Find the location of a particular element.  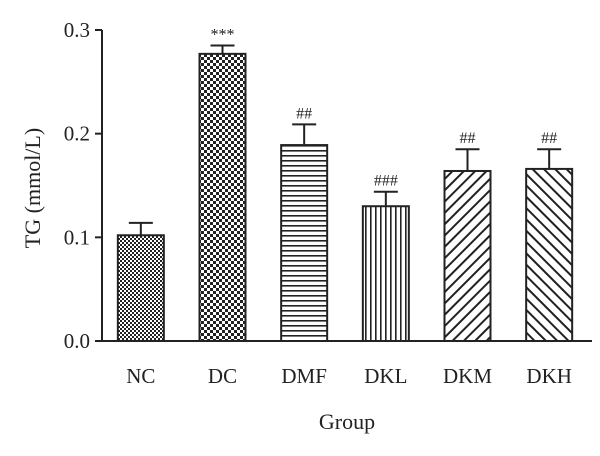

x-tick-label: DC is located at coordinates (222, 376).